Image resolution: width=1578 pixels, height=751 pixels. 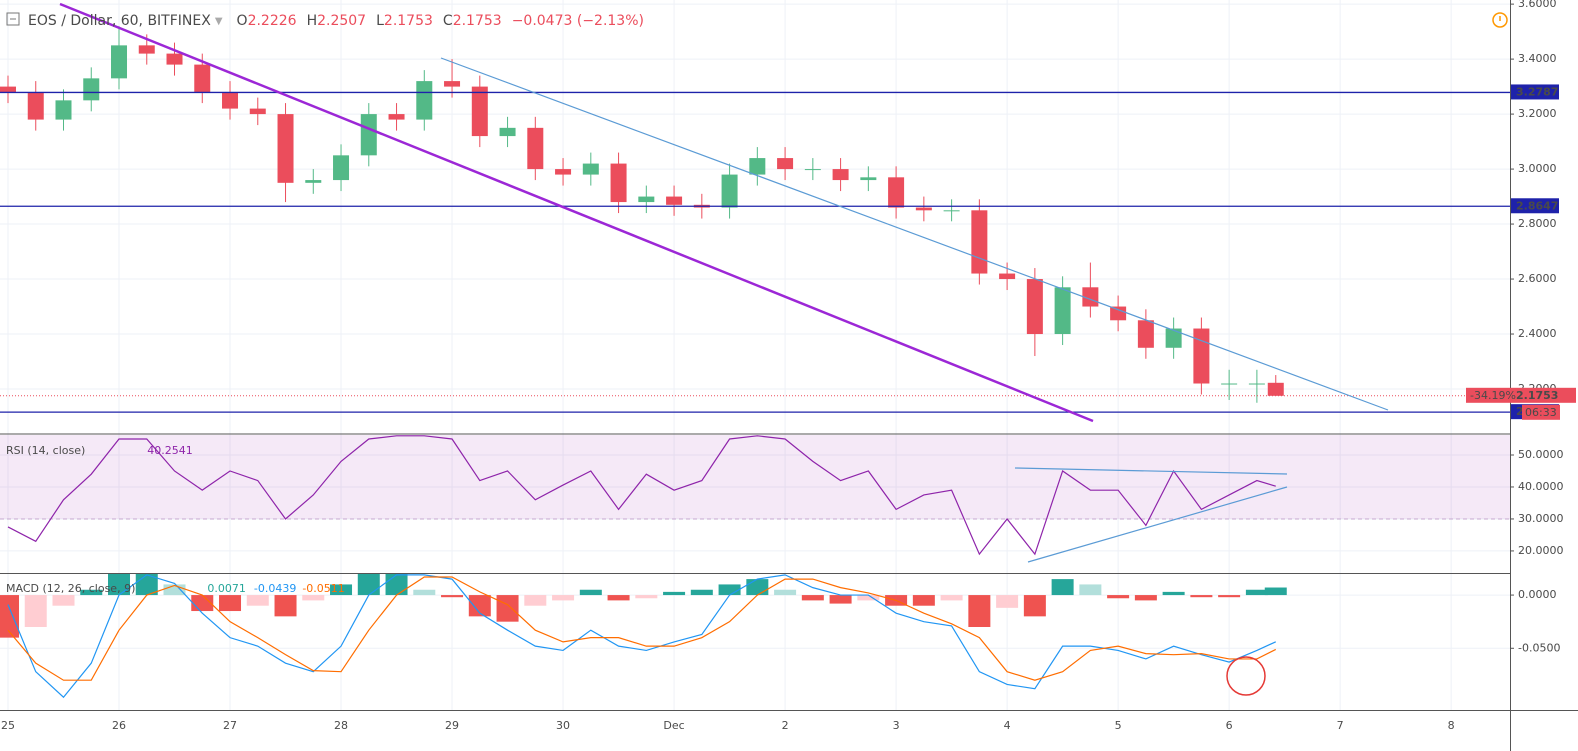 I want to click on y-tick-label: 2.8000, so click(x=1537, y=223).